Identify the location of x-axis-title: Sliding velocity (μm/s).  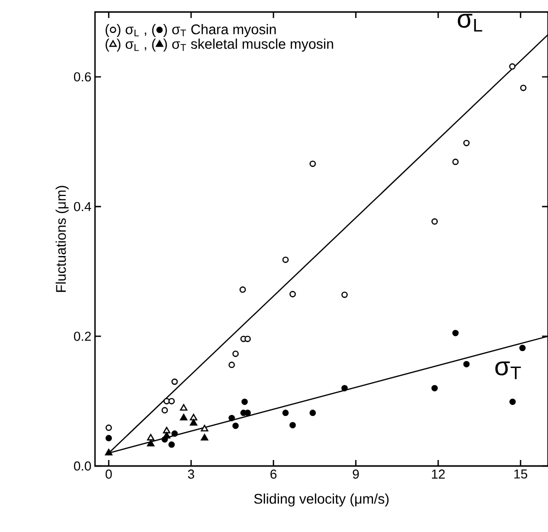
(321, 500).